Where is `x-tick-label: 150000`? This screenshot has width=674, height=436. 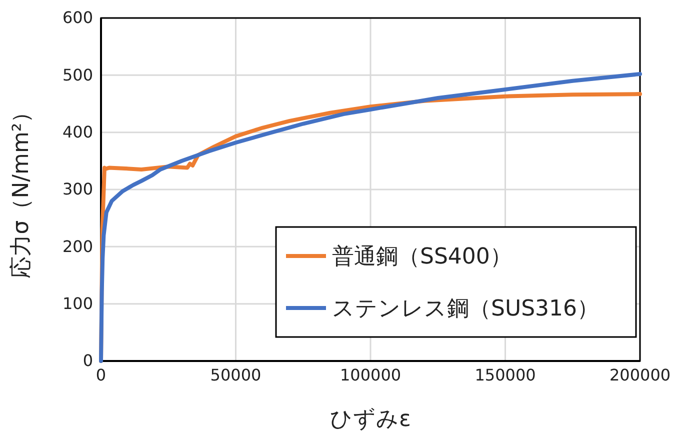 x-tick-label: 150000 is located at coordinates (505, 374).